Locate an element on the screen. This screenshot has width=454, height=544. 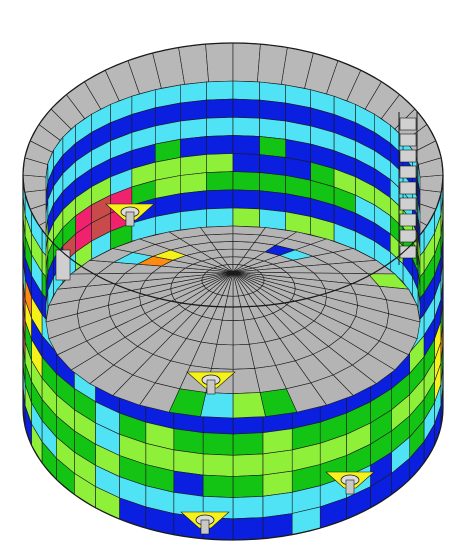
nozzle-outer-wall-pipe is located at coordinates (350, 487).